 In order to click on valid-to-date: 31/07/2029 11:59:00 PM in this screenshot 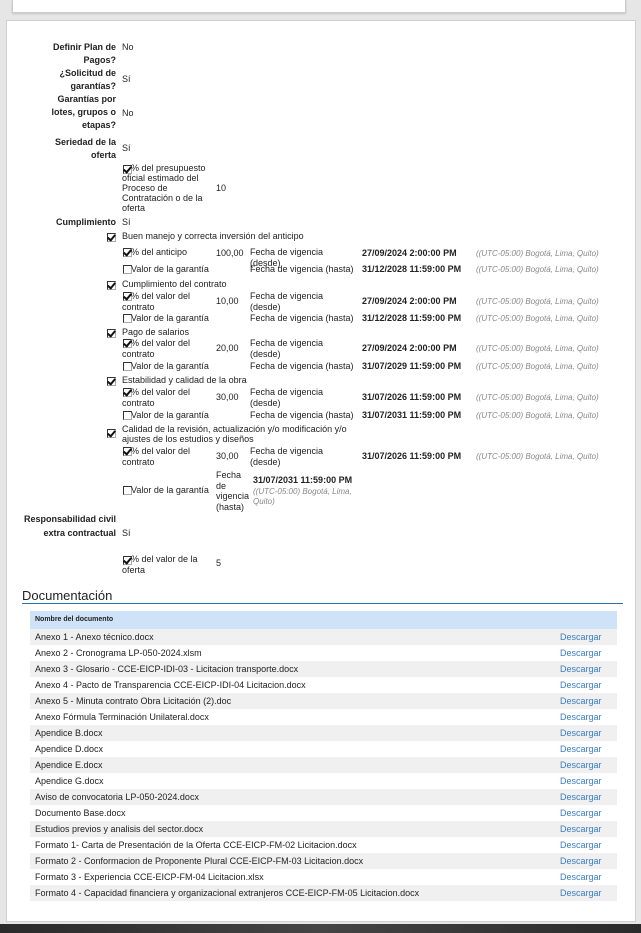, I will do `click(412, 366)`.